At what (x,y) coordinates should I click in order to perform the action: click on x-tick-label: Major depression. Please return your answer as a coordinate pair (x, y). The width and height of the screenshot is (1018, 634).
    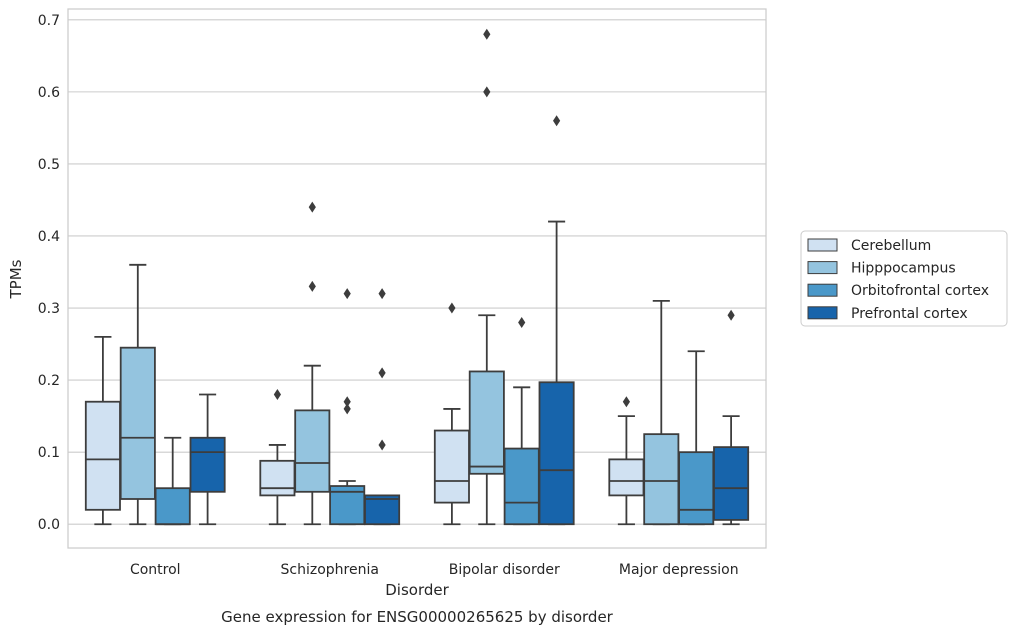
    Looking at the image, I should click on (679, 570).